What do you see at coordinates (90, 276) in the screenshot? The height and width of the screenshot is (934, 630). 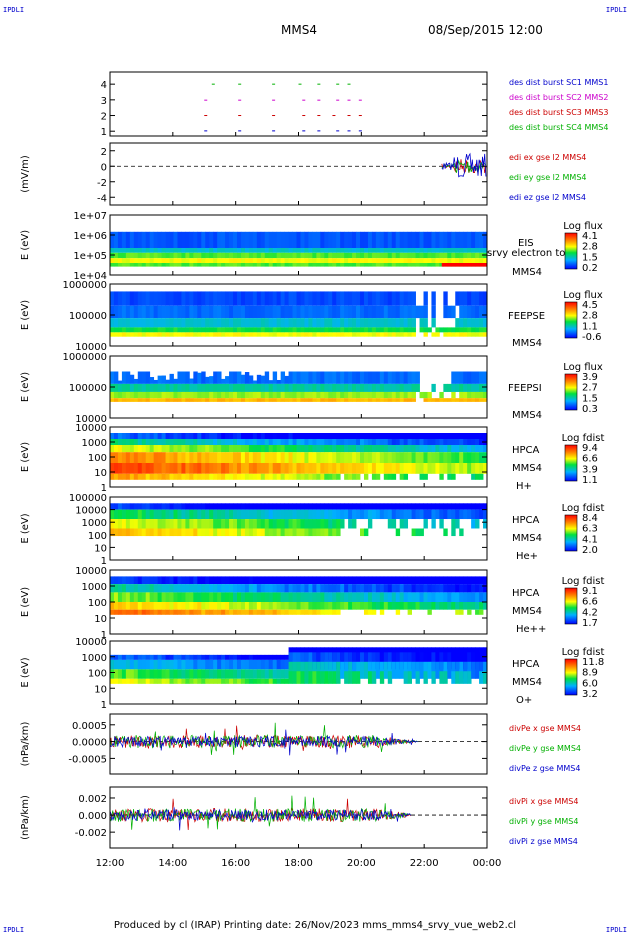 I see `panel-3-ytick-label: 1e+04` at bounding box center [90, 276].